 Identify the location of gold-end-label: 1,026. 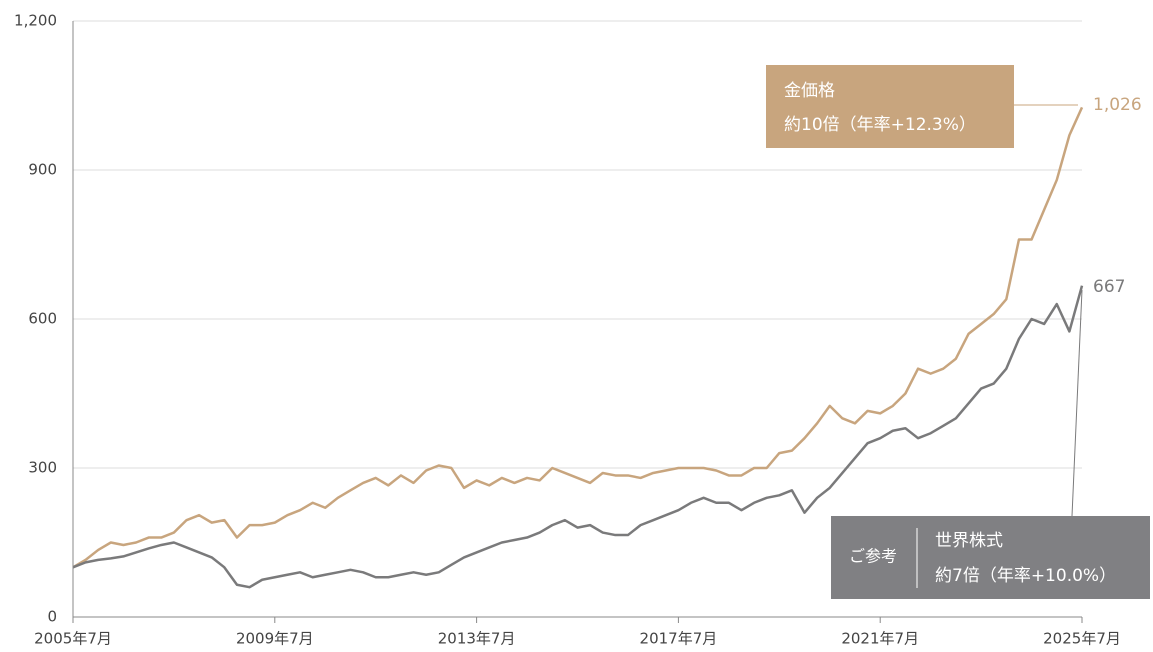
(1117, 105).